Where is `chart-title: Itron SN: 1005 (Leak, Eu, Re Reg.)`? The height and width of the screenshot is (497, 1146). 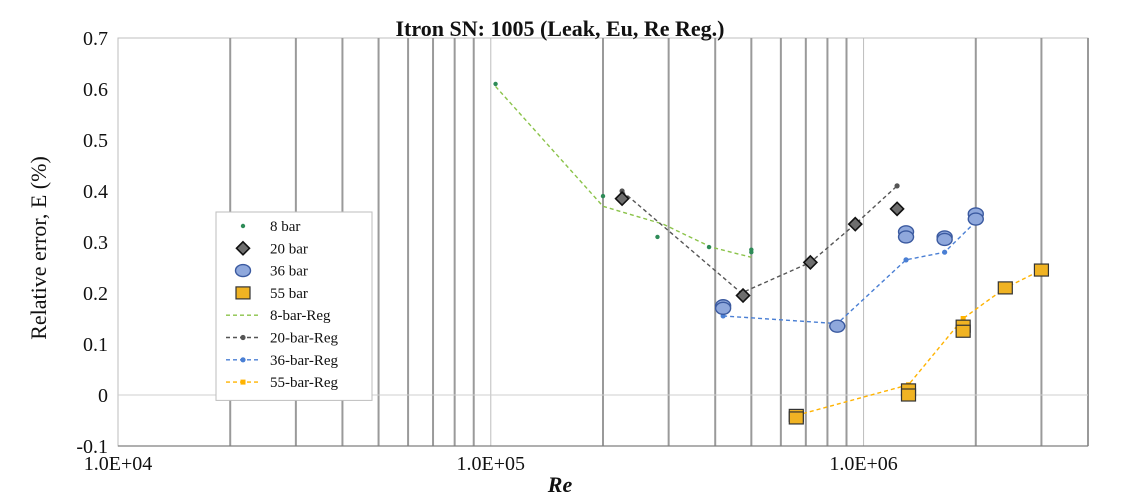
chart-title: Itron SN: 1005 (Leak, Eu, Re Reg.) is located at coordinates (560, 28).